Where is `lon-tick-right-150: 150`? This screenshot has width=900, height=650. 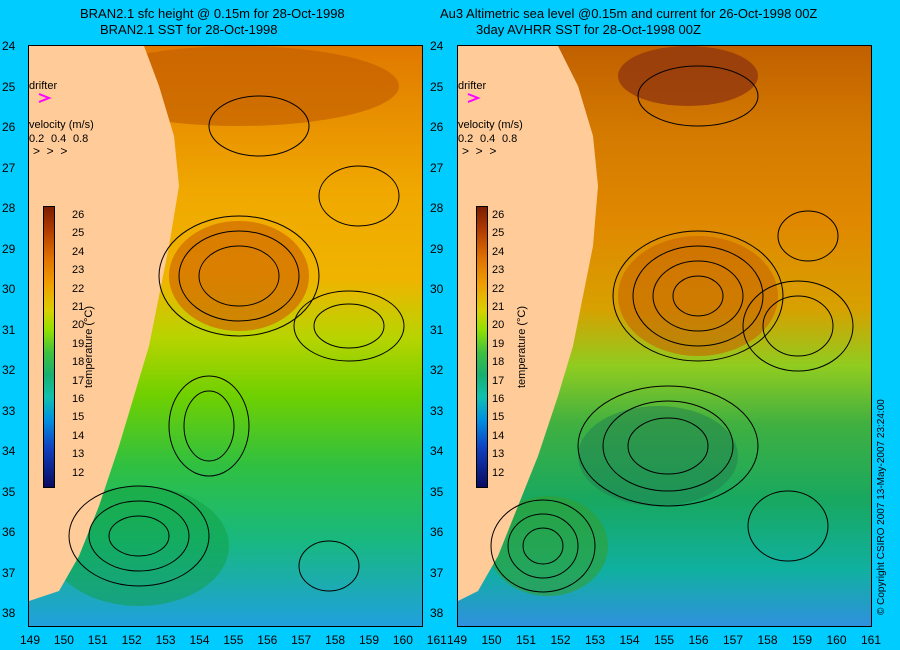 lon-tick-right-150: 150 is located at coordinates (491, 640).